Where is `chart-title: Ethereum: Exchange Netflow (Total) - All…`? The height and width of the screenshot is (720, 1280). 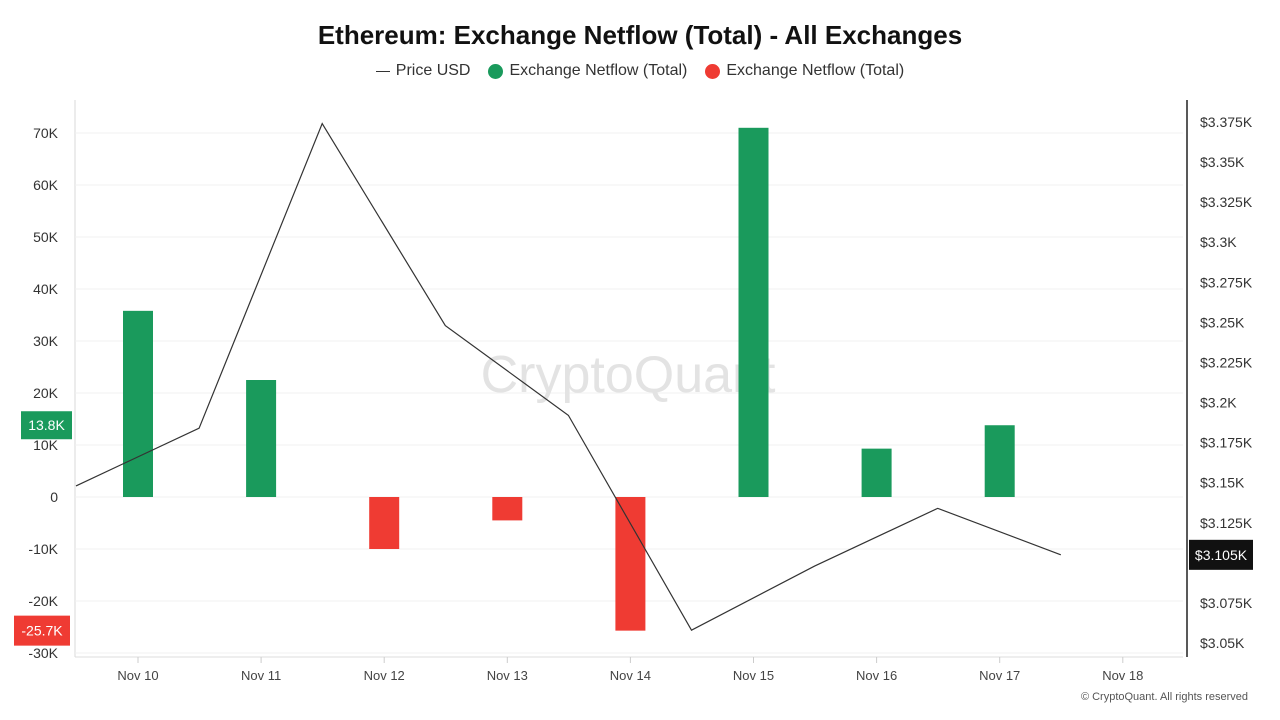
chart-title: Ethereum: Exchange Netflow (Total) - All… is located at coordinates (640, 35).